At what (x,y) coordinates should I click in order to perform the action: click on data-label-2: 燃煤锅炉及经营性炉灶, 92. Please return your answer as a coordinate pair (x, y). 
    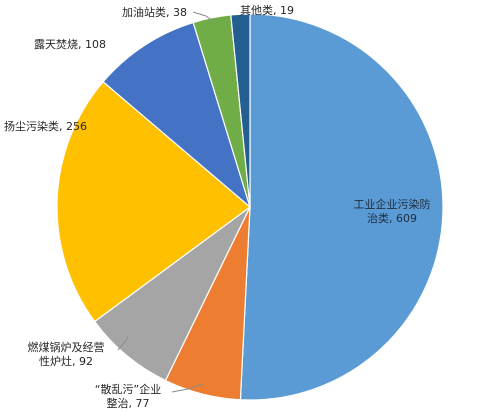
    Looking at the image, I should click on (66, 354).